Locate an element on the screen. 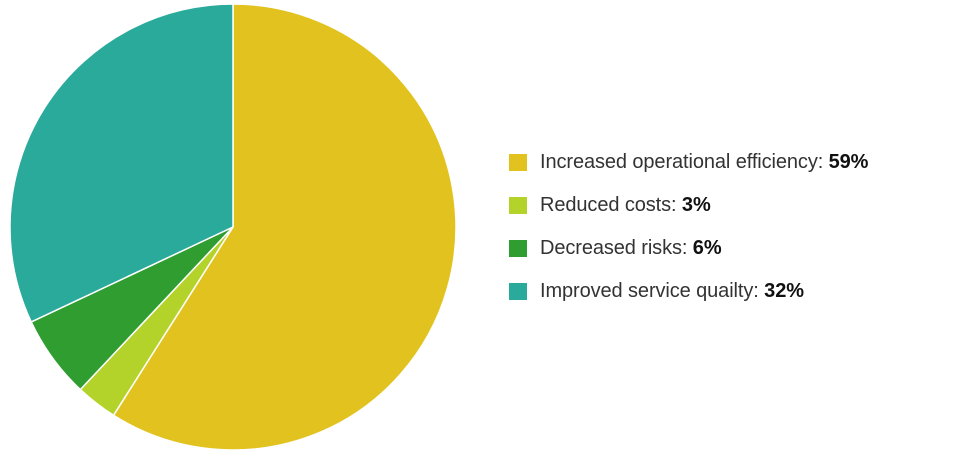 The width and height of the screenshot is (955, 455). legend-label: Increased operational efficiency: 59% is located at coordinates (704, 162).